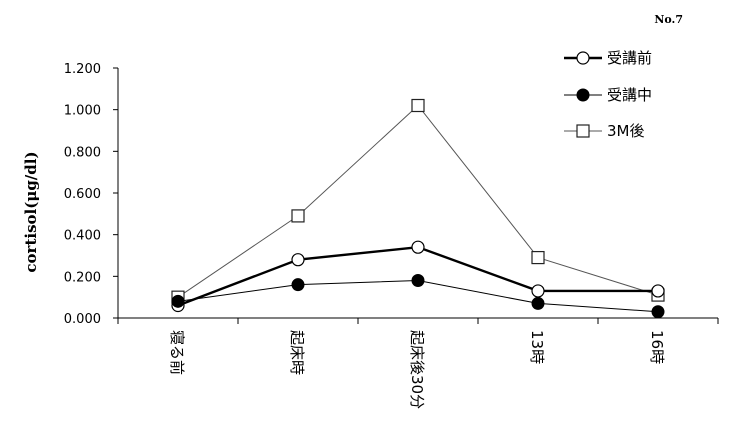  I want to click on x-tick-label: 起床後30分, so click(417, 369).